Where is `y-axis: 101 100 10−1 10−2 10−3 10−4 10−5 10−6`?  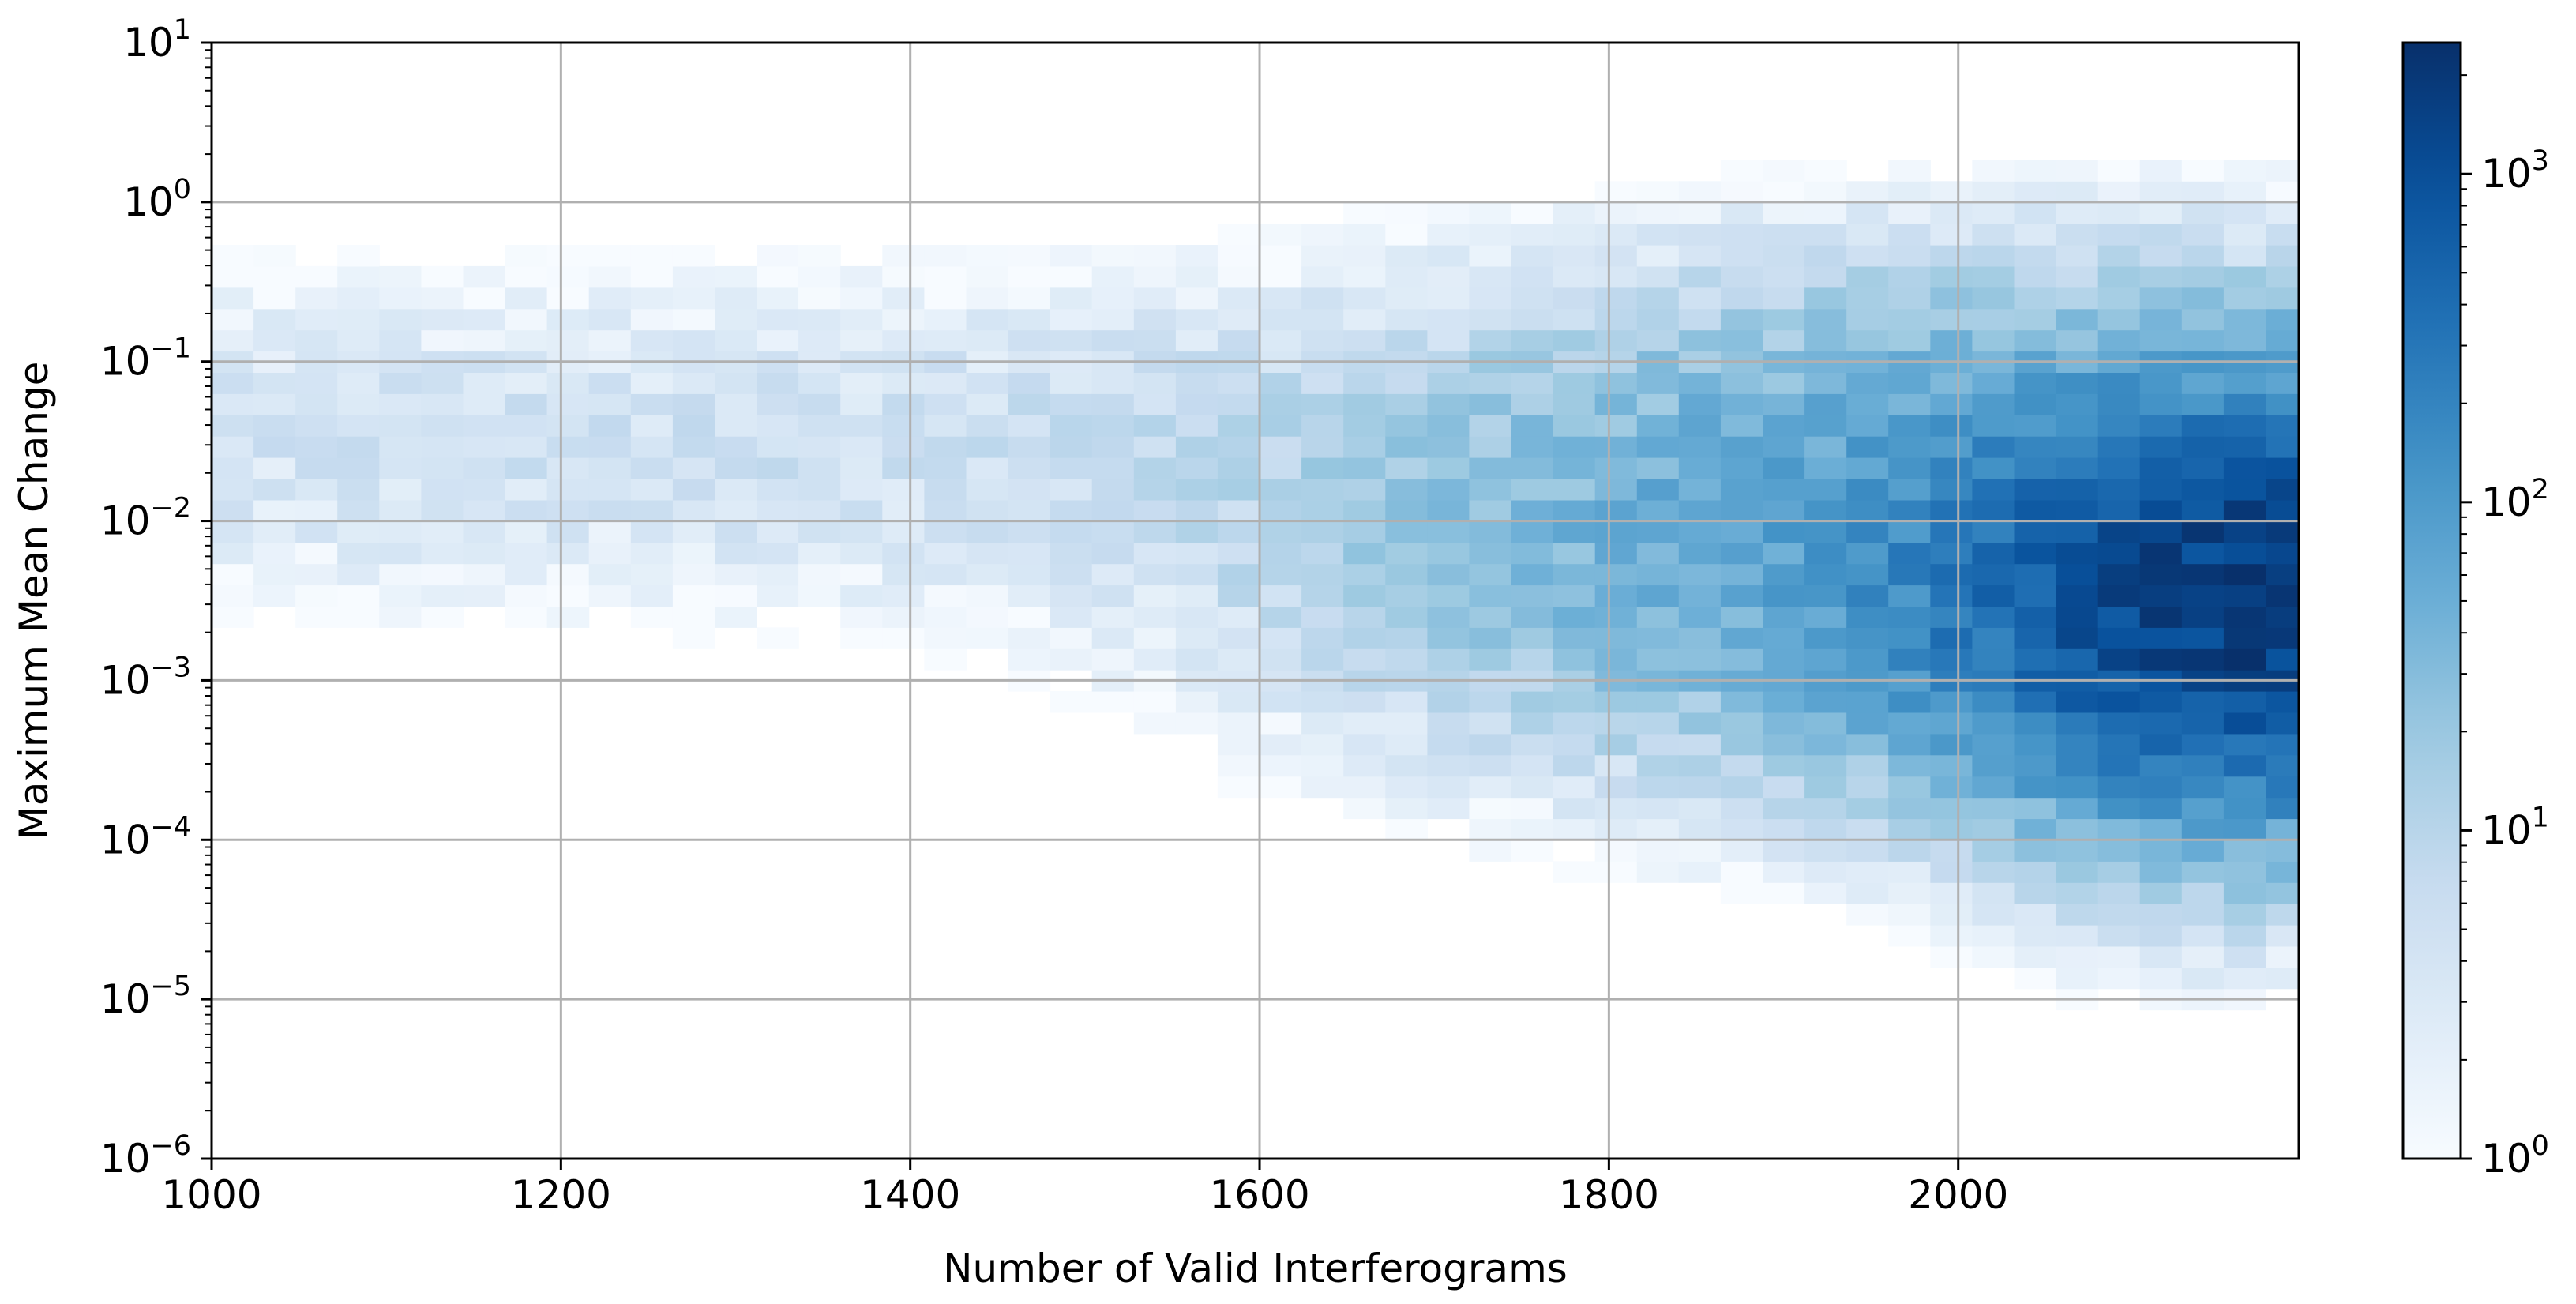 y-axis: 101 100 10−1 10−2 10−3 10−4 10−5 10−6 is located at coordinates (156, 598).